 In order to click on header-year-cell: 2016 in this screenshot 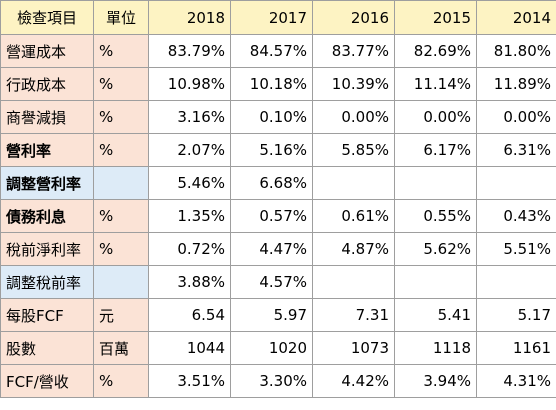, I will do `click(353, 17)`.